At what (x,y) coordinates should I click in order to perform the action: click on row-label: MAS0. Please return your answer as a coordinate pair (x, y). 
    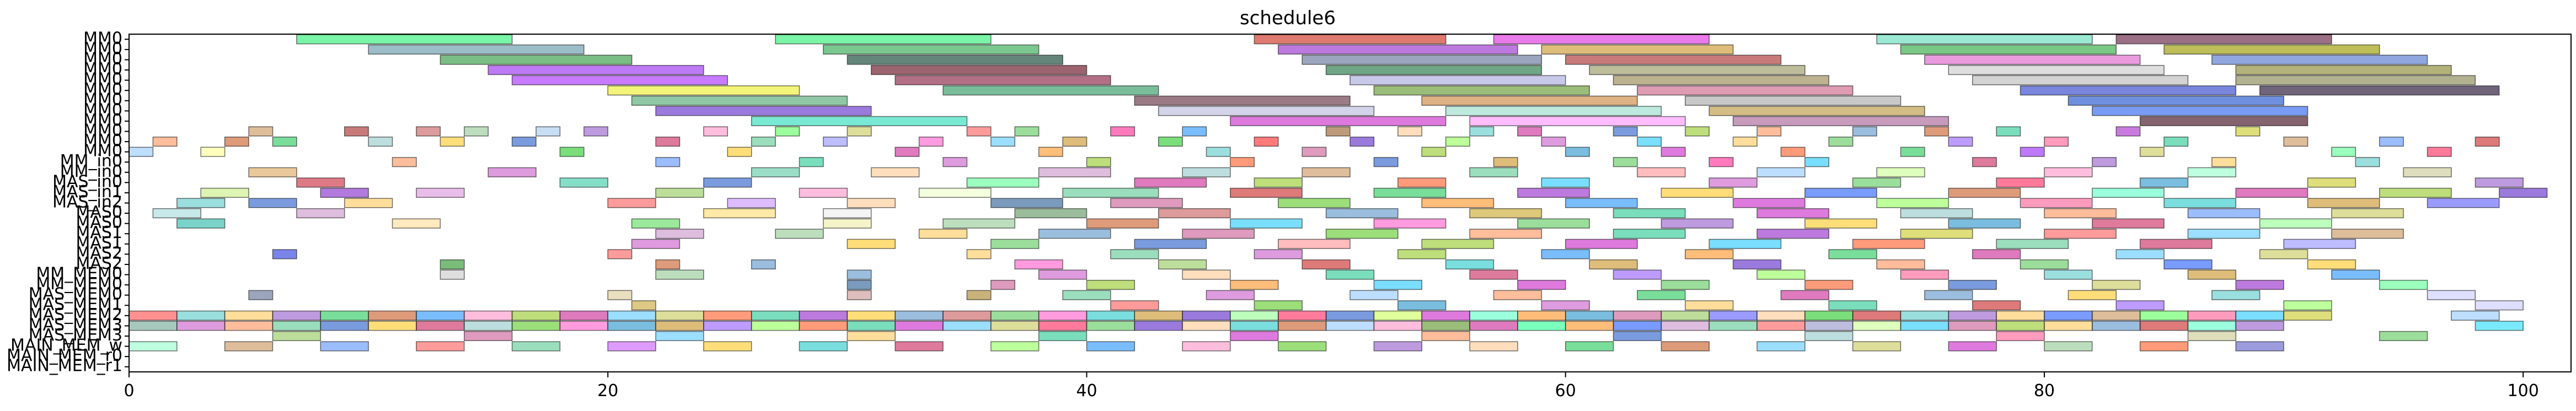
    Looking at the image, I should click on (99, 212).